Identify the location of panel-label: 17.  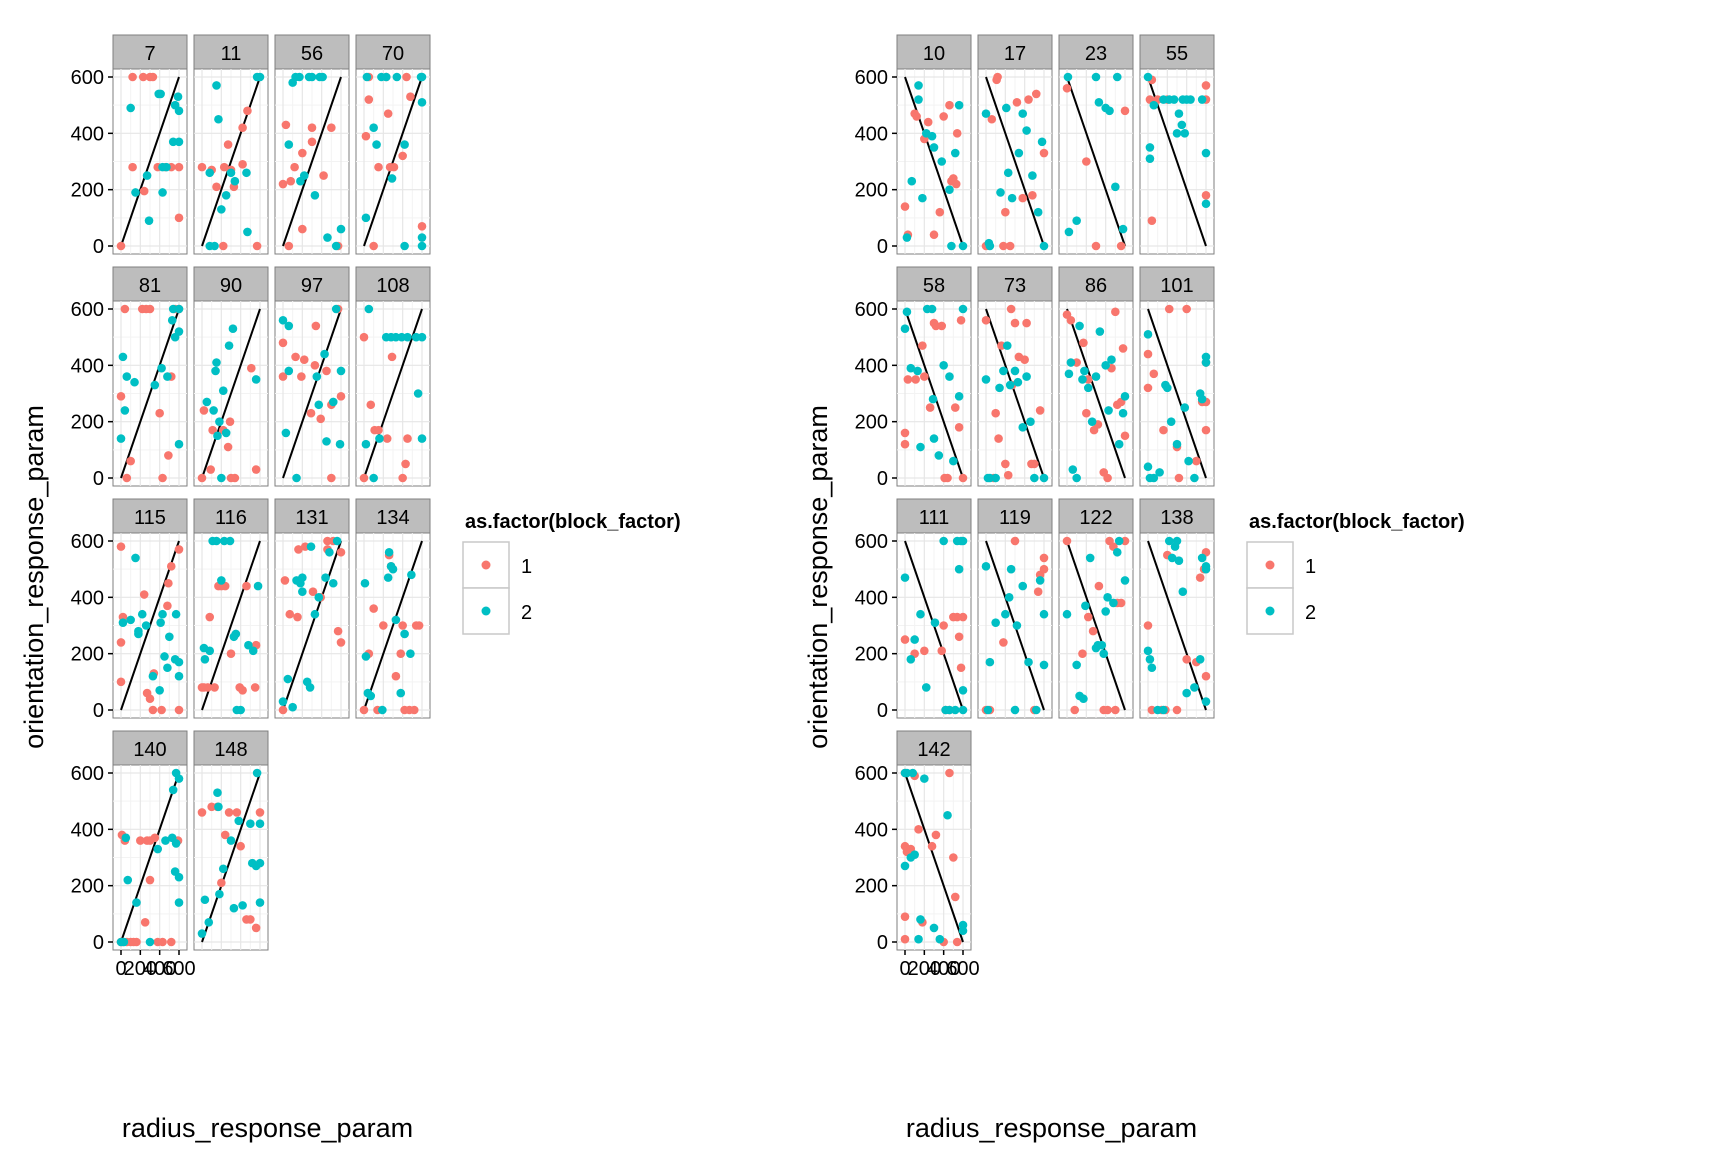
(1015, 54).